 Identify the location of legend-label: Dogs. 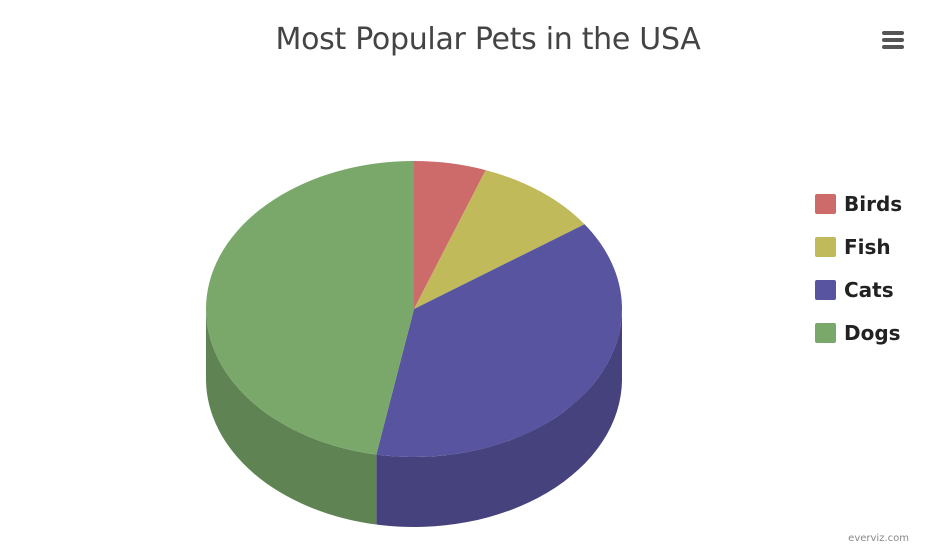
(872, 333).